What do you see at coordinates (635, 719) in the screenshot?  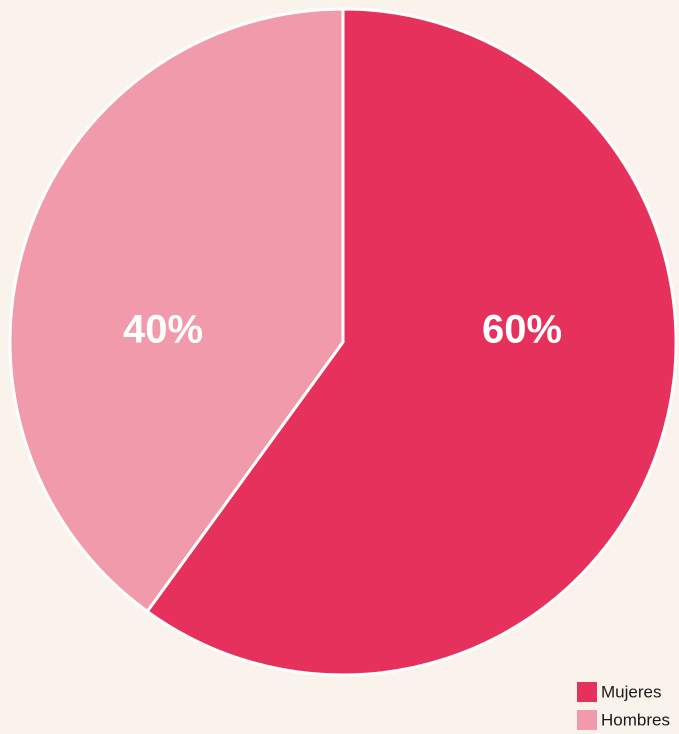 I see `legend-label: Hombres` at bounding box center [635, 719].